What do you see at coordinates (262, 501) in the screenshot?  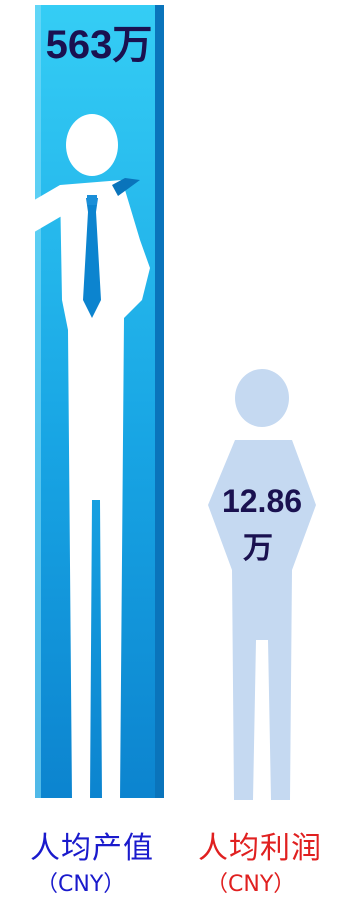 I see `bar-renjun-lirun-value-number: 12.86` at bounding box center [262, 501].